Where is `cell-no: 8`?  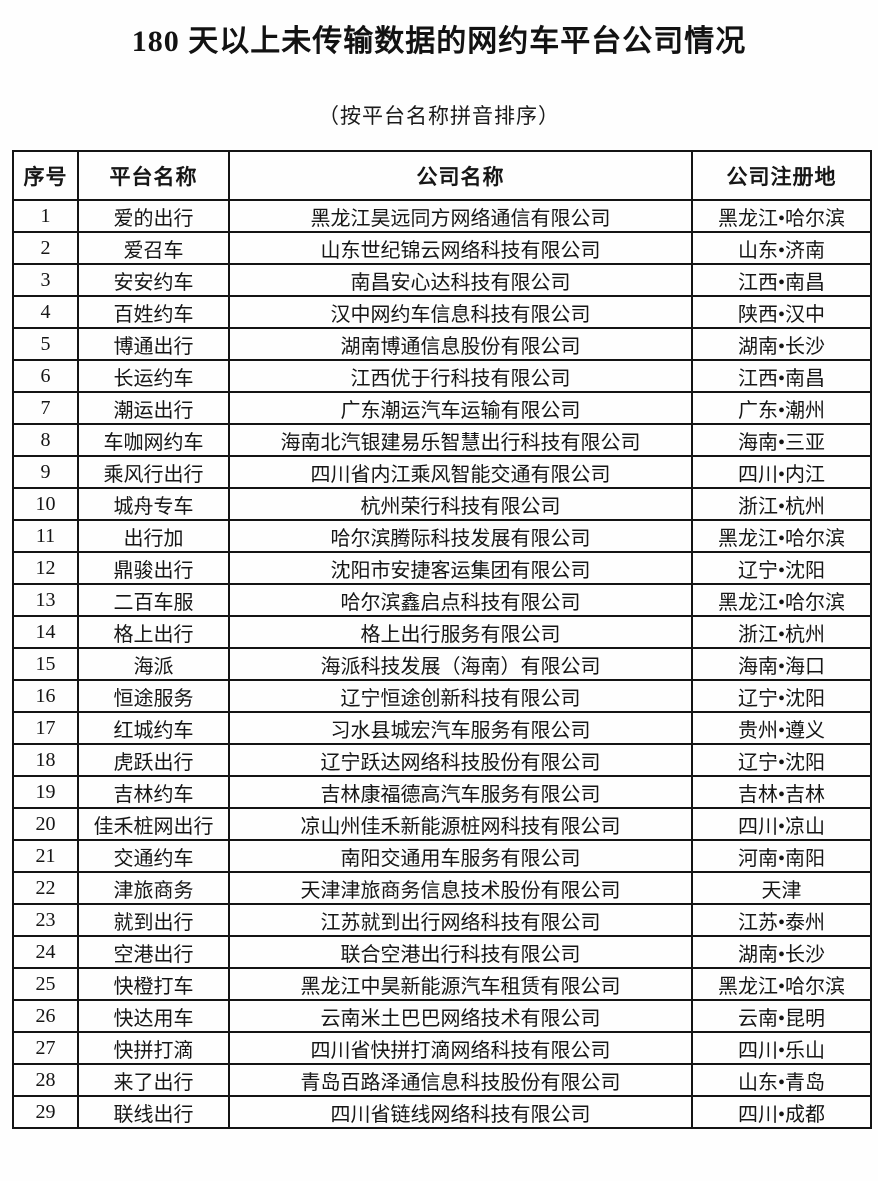 cell-no: 8 is located at coordinates (45, 440).